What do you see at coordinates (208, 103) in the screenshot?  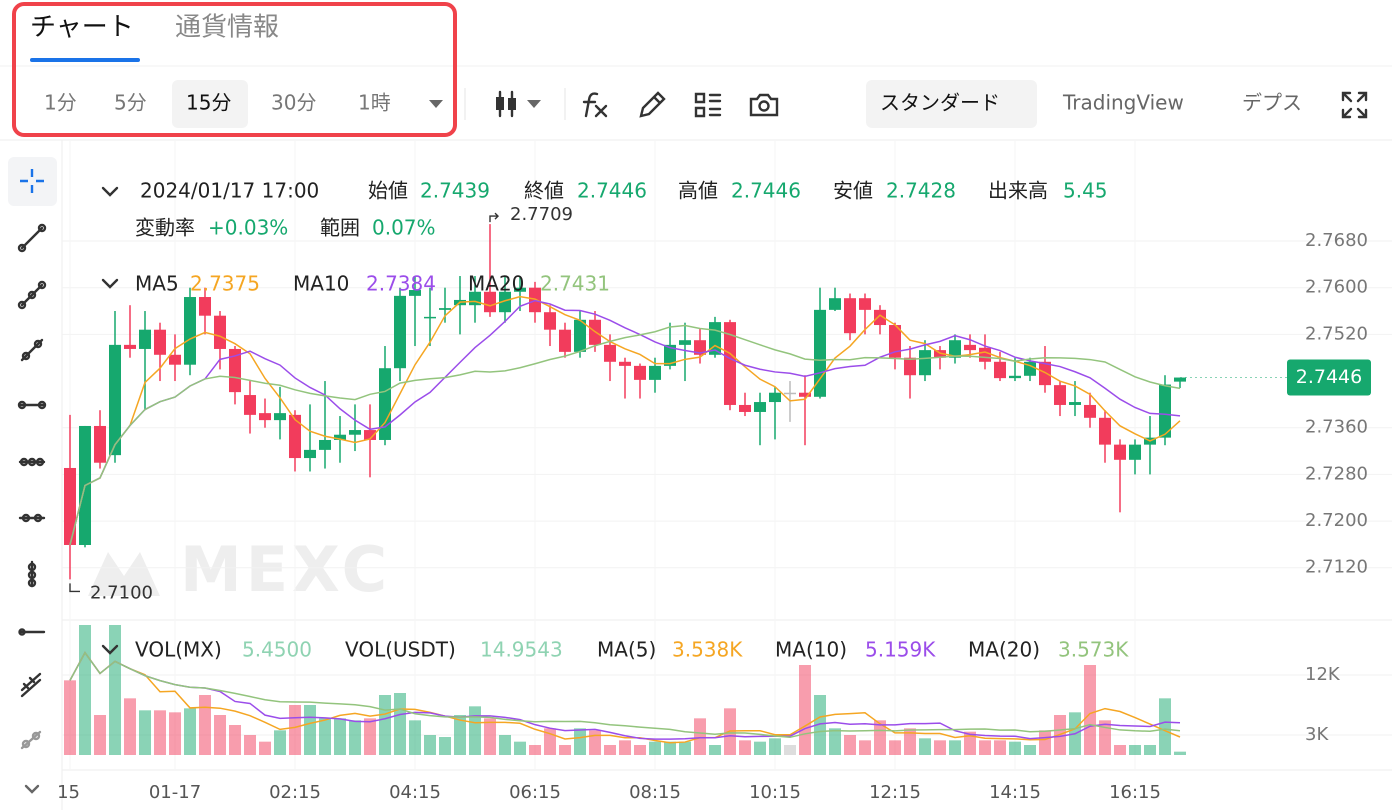 I see `interval: 15分` at bounding box center [208, 103].